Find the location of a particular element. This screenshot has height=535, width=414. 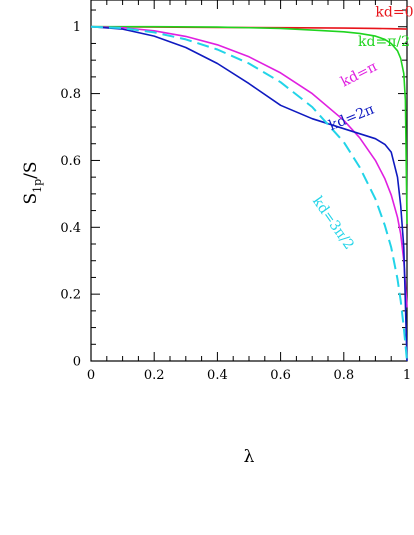

y-axis-label-group: S1p/S is located at coordinates (32, 182).